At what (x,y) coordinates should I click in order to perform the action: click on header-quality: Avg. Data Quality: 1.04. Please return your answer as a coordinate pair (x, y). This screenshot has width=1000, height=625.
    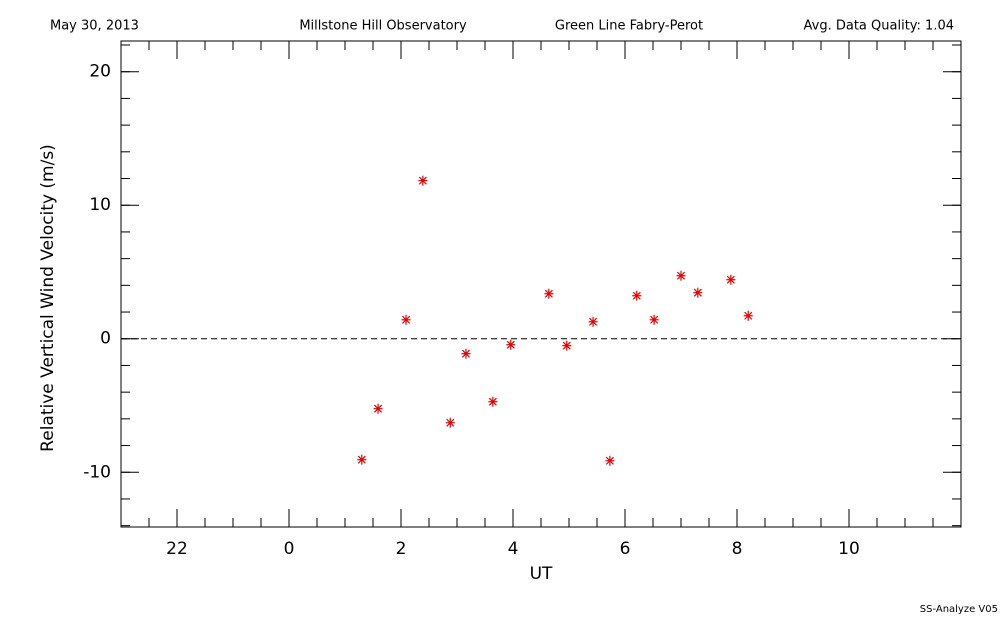
    Looking at the image, I should click on (879, 26).